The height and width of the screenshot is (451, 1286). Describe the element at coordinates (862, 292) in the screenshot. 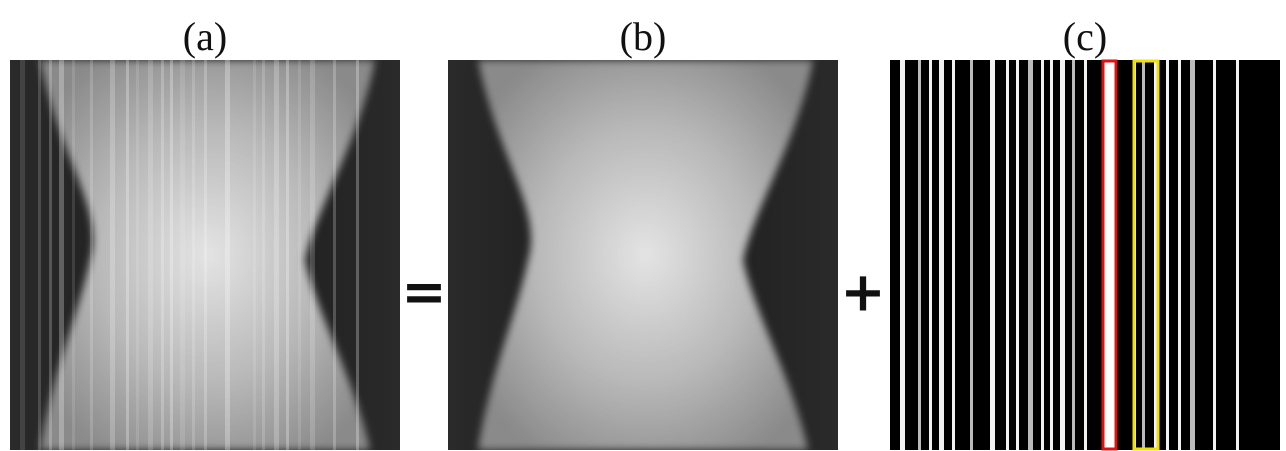

I see `plus-sign: +` at that location.